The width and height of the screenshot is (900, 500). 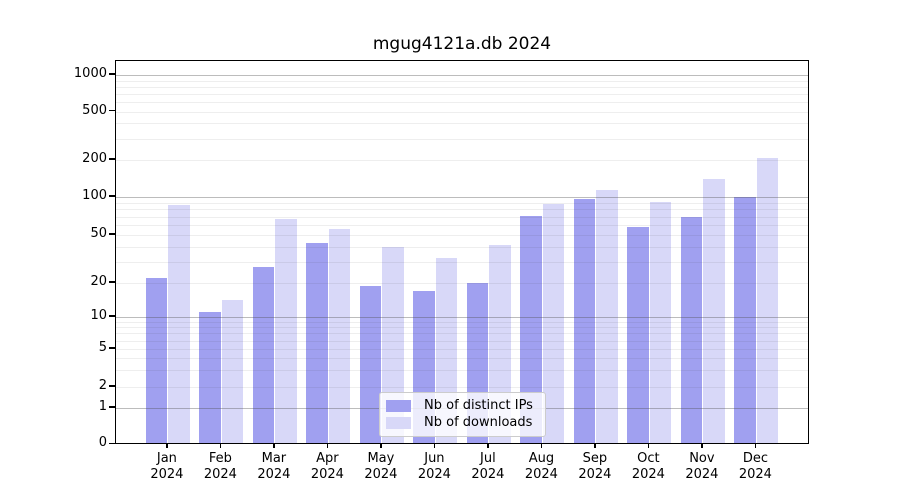 What do you see at coordinates (232, 371) in the screenshot?
I see `bar-nb-of-downloads-feb-2024` at bounding box center [232, 371].